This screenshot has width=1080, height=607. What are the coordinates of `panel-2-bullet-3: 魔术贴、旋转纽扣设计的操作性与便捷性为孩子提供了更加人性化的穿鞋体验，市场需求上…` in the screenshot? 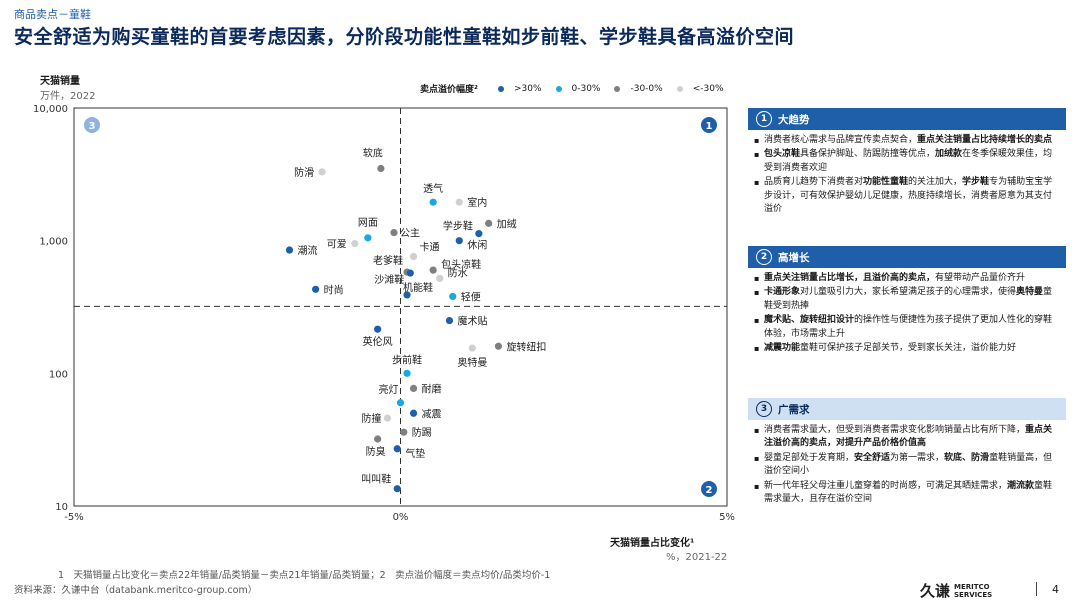 It's located at (907, 327).